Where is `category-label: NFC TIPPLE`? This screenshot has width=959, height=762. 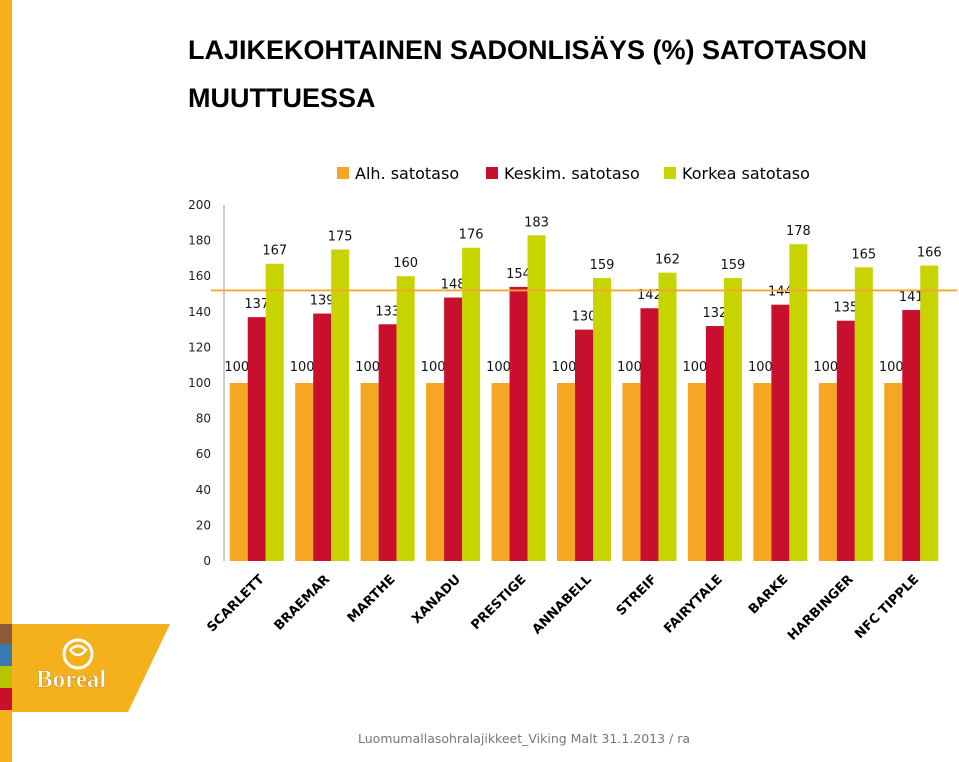 category-label: NFC TIPPLE is located at coordinates (887, 607).